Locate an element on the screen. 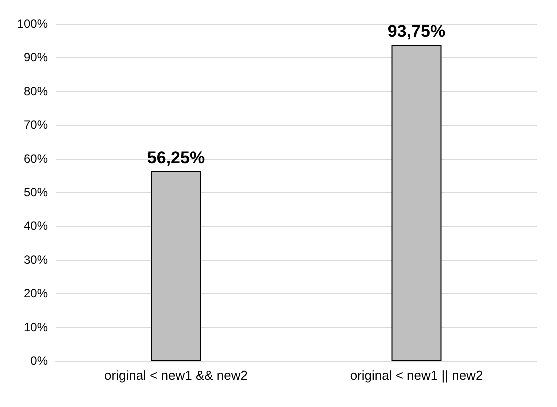  y-tick-label: 0% is located at coordinates (39, 361).